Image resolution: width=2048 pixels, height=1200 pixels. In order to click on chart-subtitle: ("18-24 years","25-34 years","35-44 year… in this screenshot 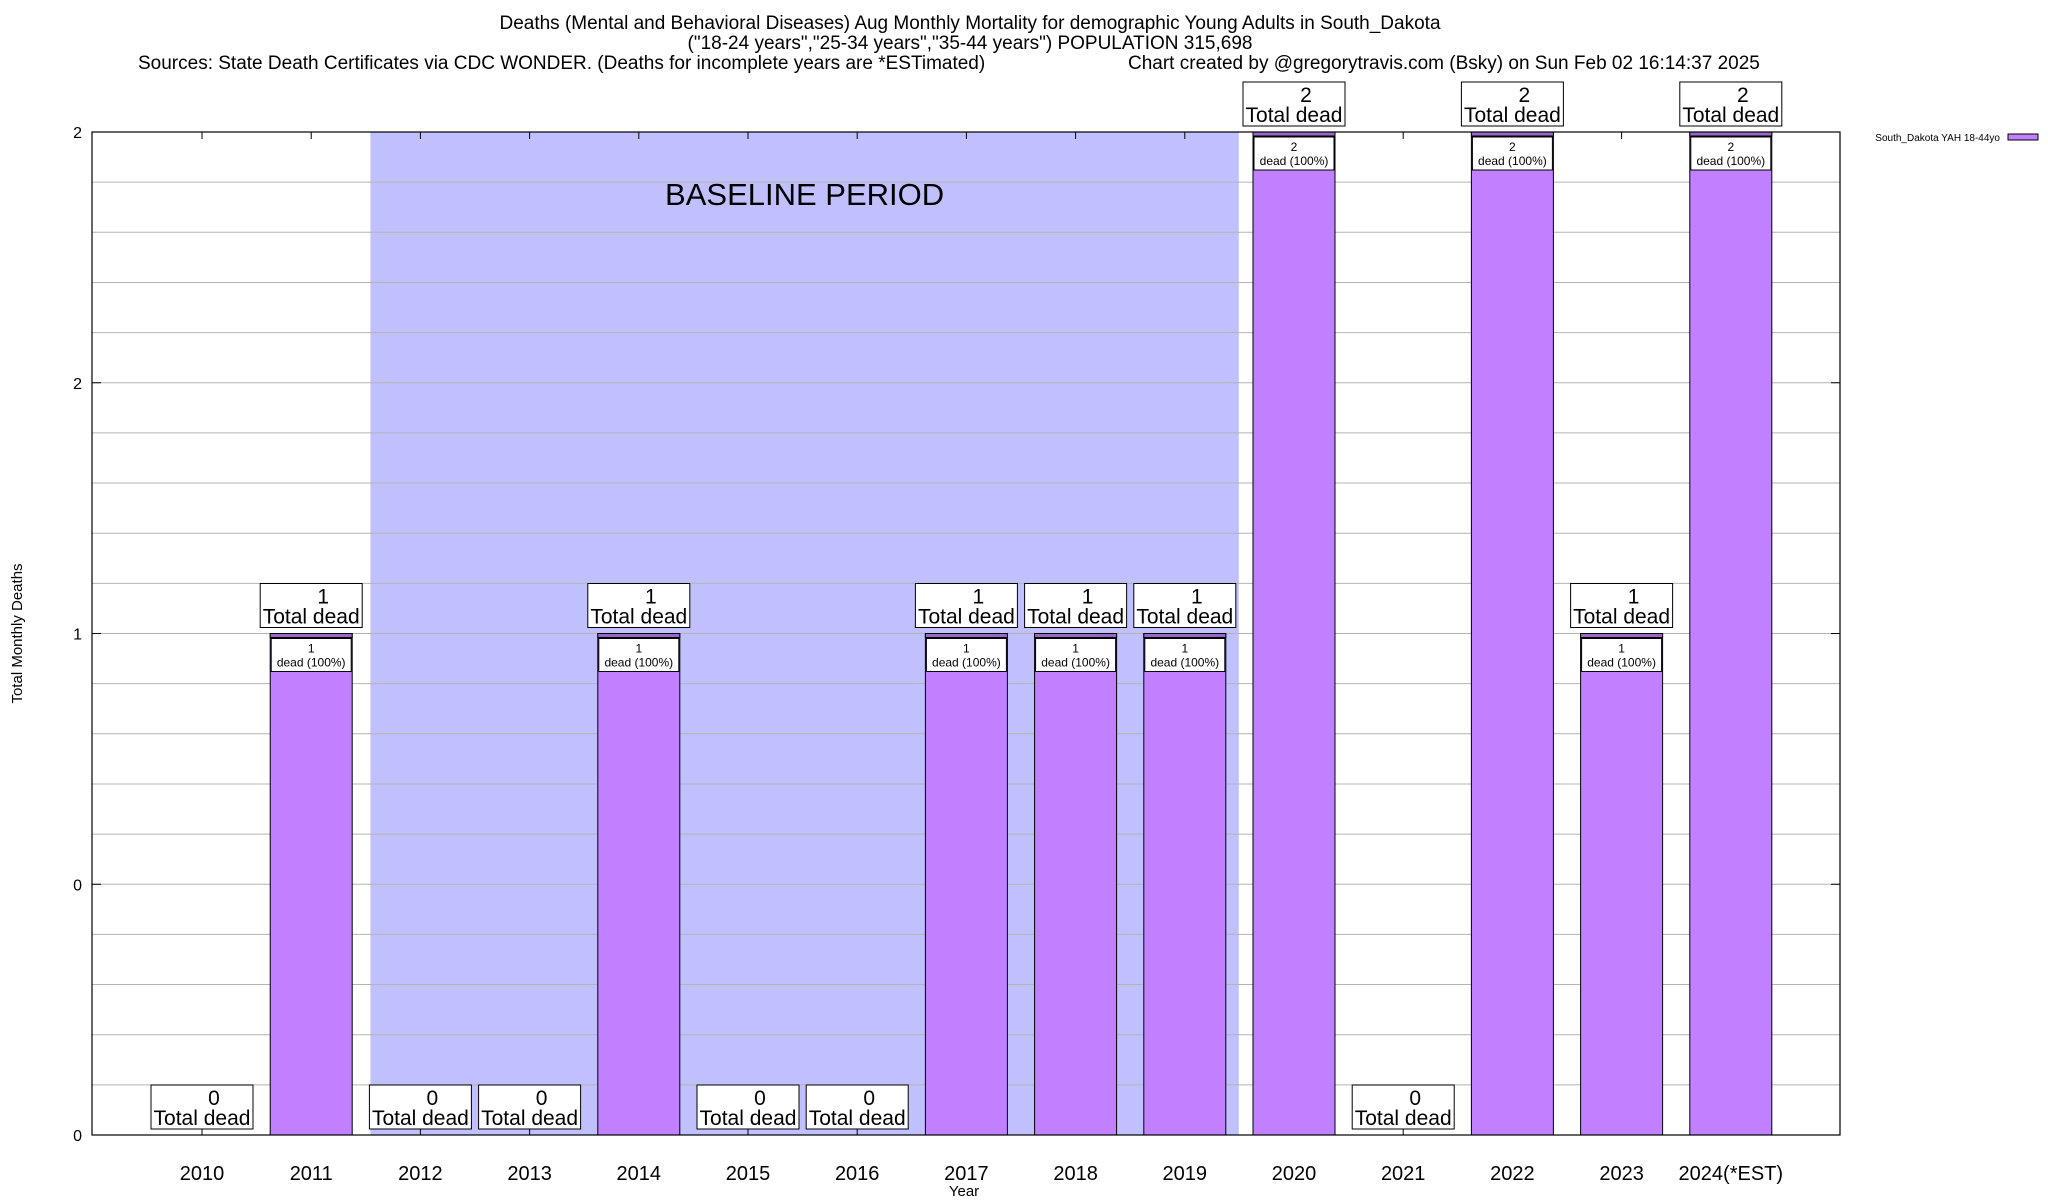, I will do `click(970, 43)`.